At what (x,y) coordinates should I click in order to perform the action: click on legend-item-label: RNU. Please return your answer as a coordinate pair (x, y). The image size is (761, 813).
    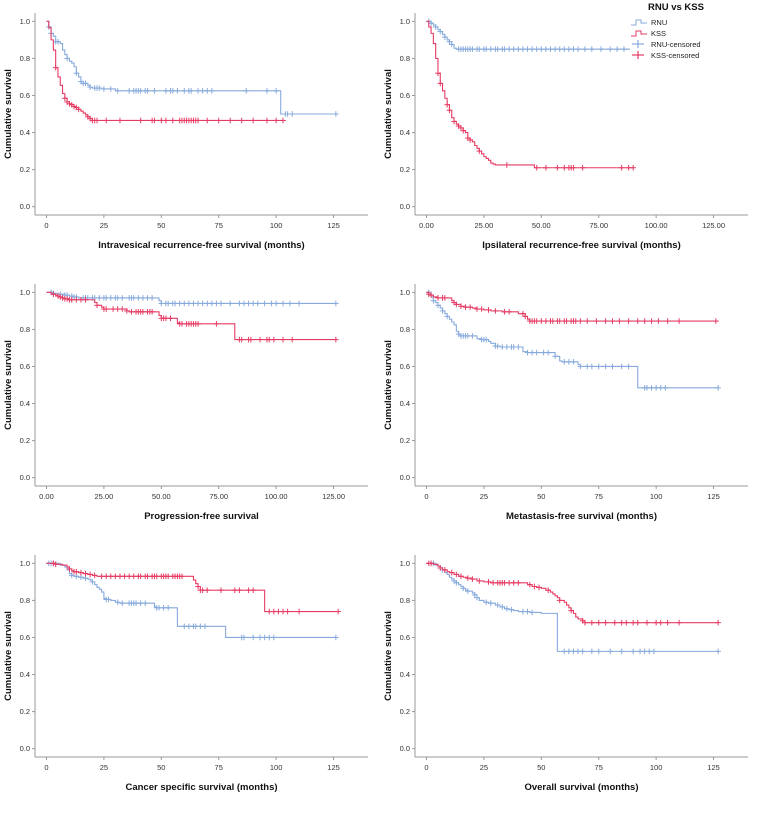
    Looking at the image, I should click on (659, 22).